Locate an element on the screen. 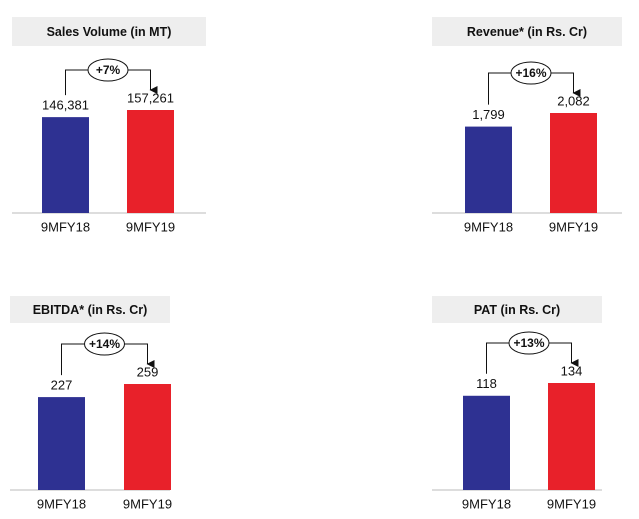 This screenshot has width=639, height=519. chart-title: EBITDA* (in Rs. Cr) is located at coordinates (90, 310).